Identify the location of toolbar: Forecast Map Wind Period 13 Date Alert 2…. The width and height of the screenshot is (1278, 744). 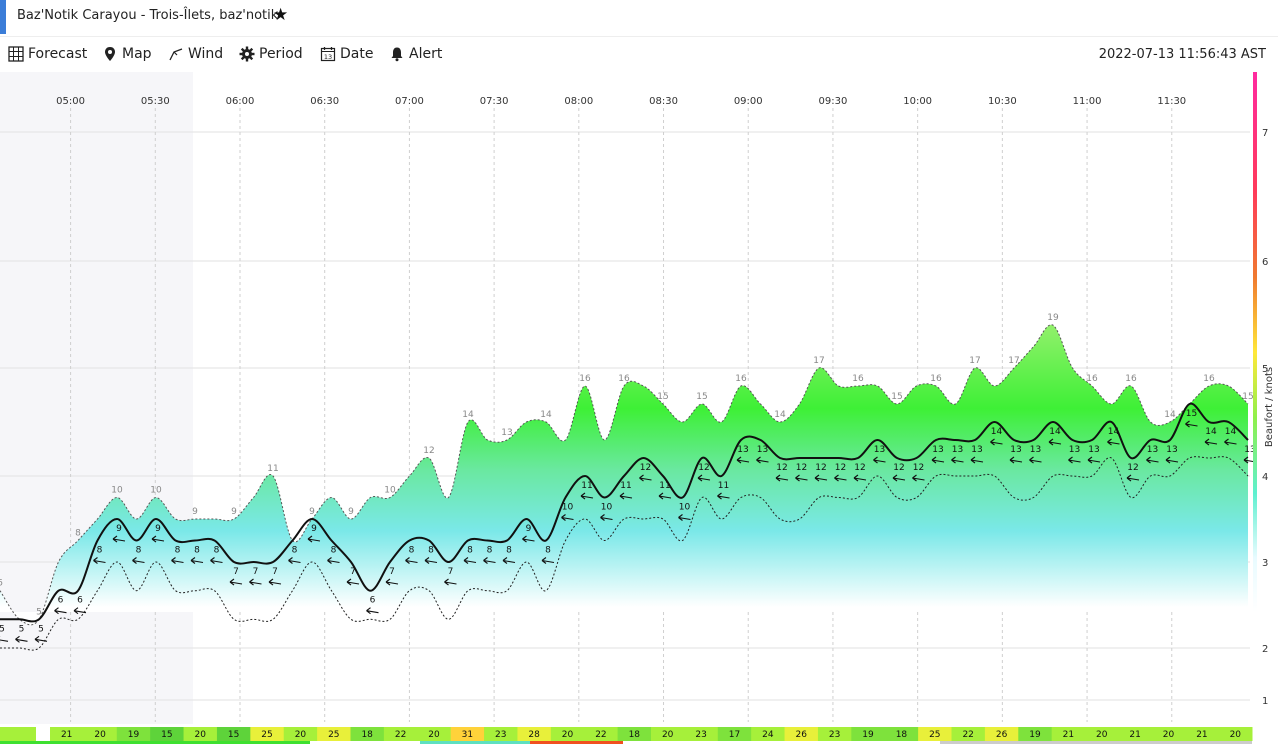
(639, 54).